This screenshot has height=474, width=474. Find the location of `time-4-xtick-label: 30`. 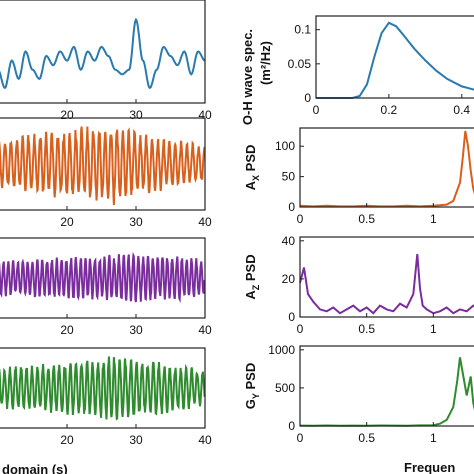

time-4-xtick-label: 30 is located at coordinates (136, 440).